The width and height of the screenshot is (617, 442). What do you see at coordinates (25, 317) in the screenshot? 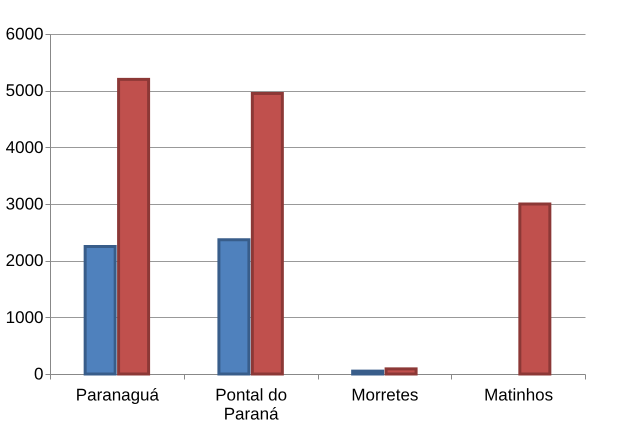
I see `y-tick-label: 1000` at bounding box center [25, 317].